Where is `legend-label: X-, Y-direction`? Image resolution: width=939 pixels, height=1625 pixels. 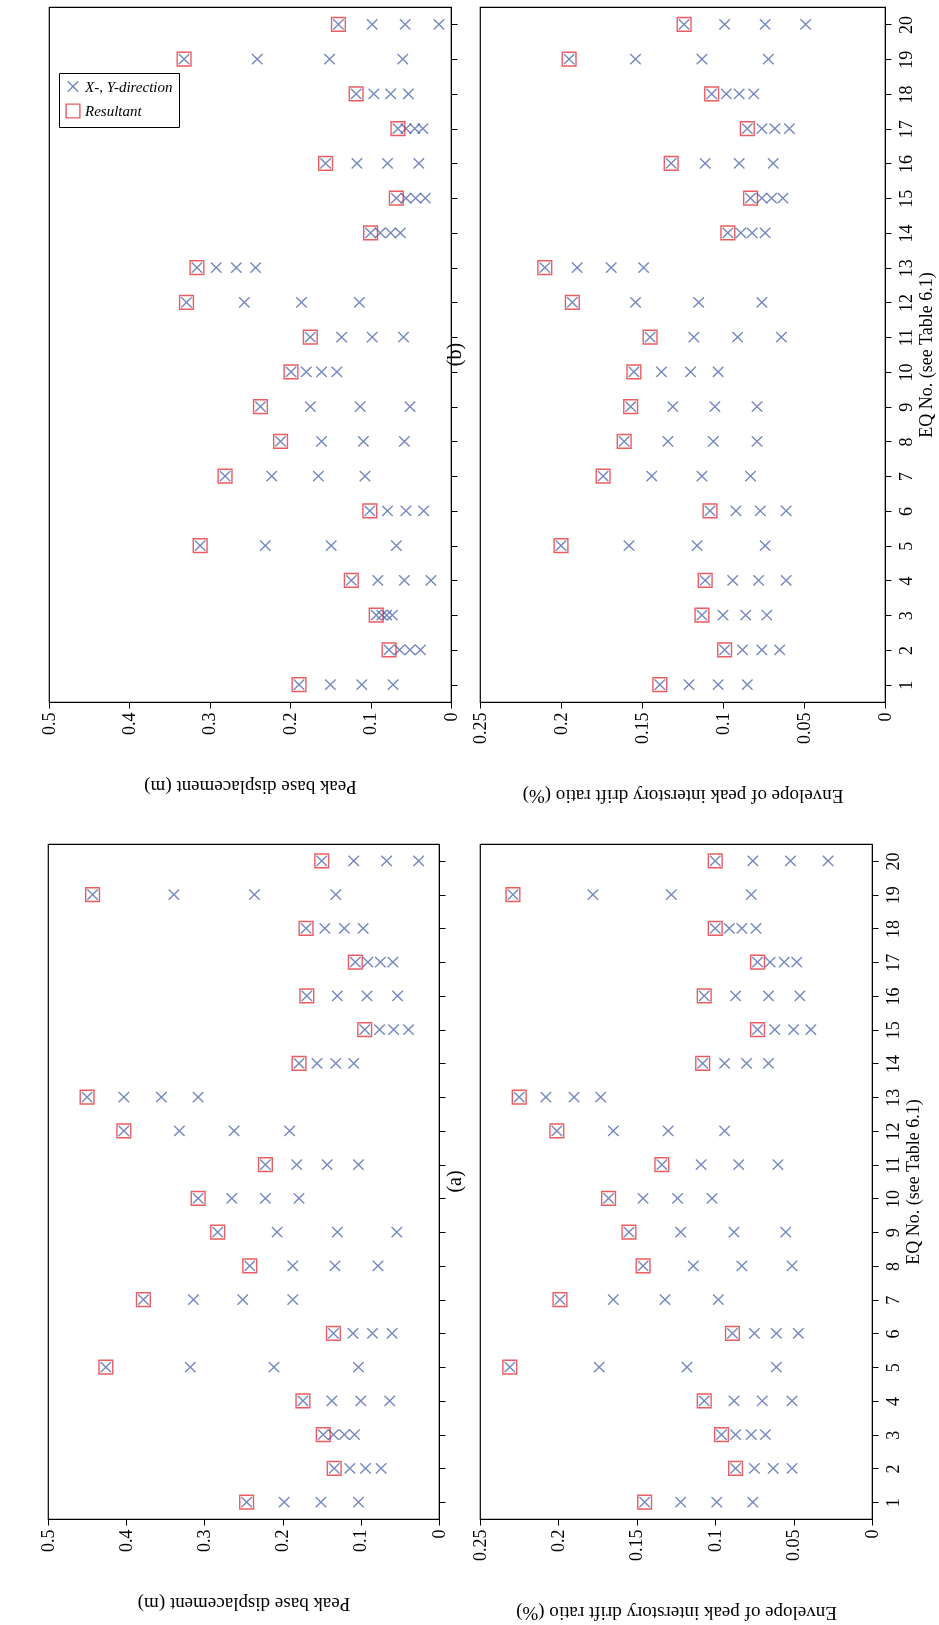
legend-label: X-, Y-direction is located at coordinates (128, 86).